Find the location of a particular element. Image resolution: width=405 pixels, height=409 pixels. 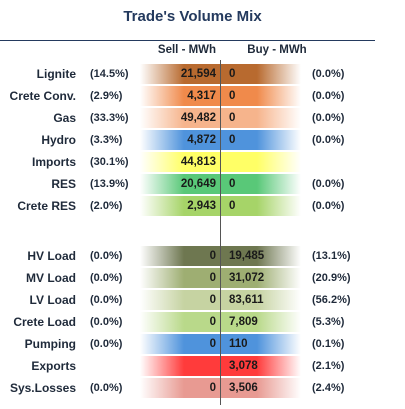

sell-value-cell: 49,482 is located at coordinates (180, 118).